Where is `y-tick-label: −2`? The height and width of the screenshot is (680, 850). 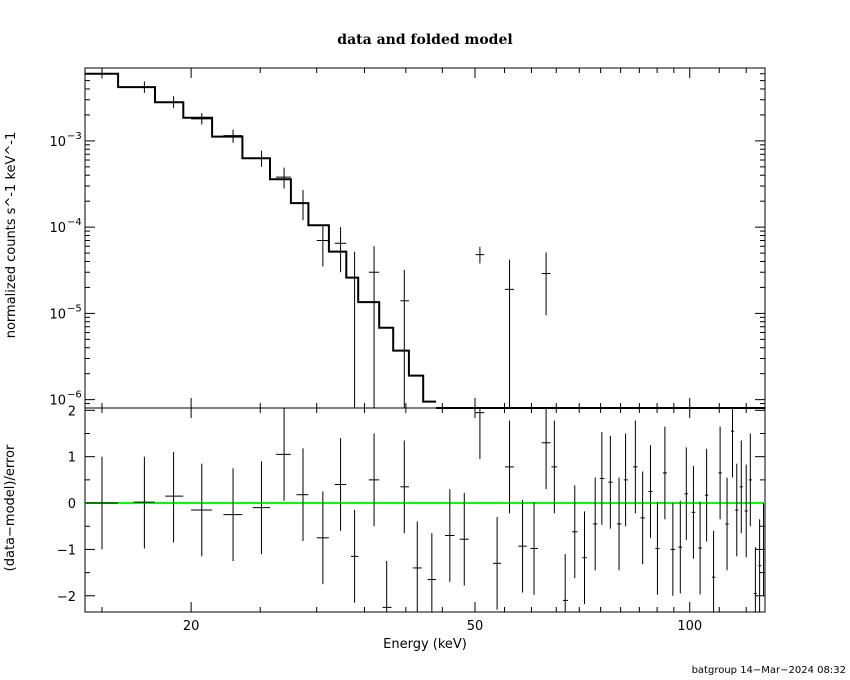
y-tick-label: −2 is located at coordinates (66, 597).